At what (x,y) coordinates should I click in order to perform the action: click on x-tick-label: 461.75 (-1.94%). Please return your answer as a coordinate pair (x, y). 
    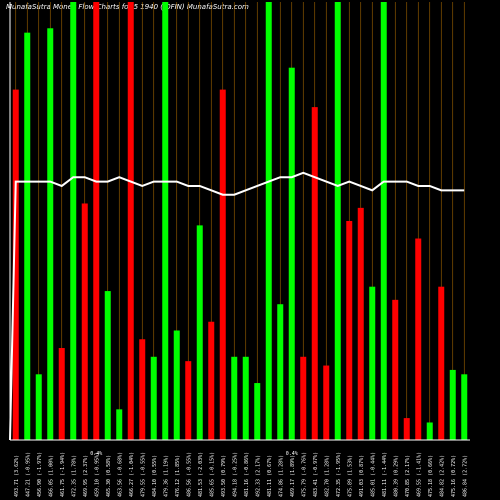
    Looking at the image, I should click on (63, 474).